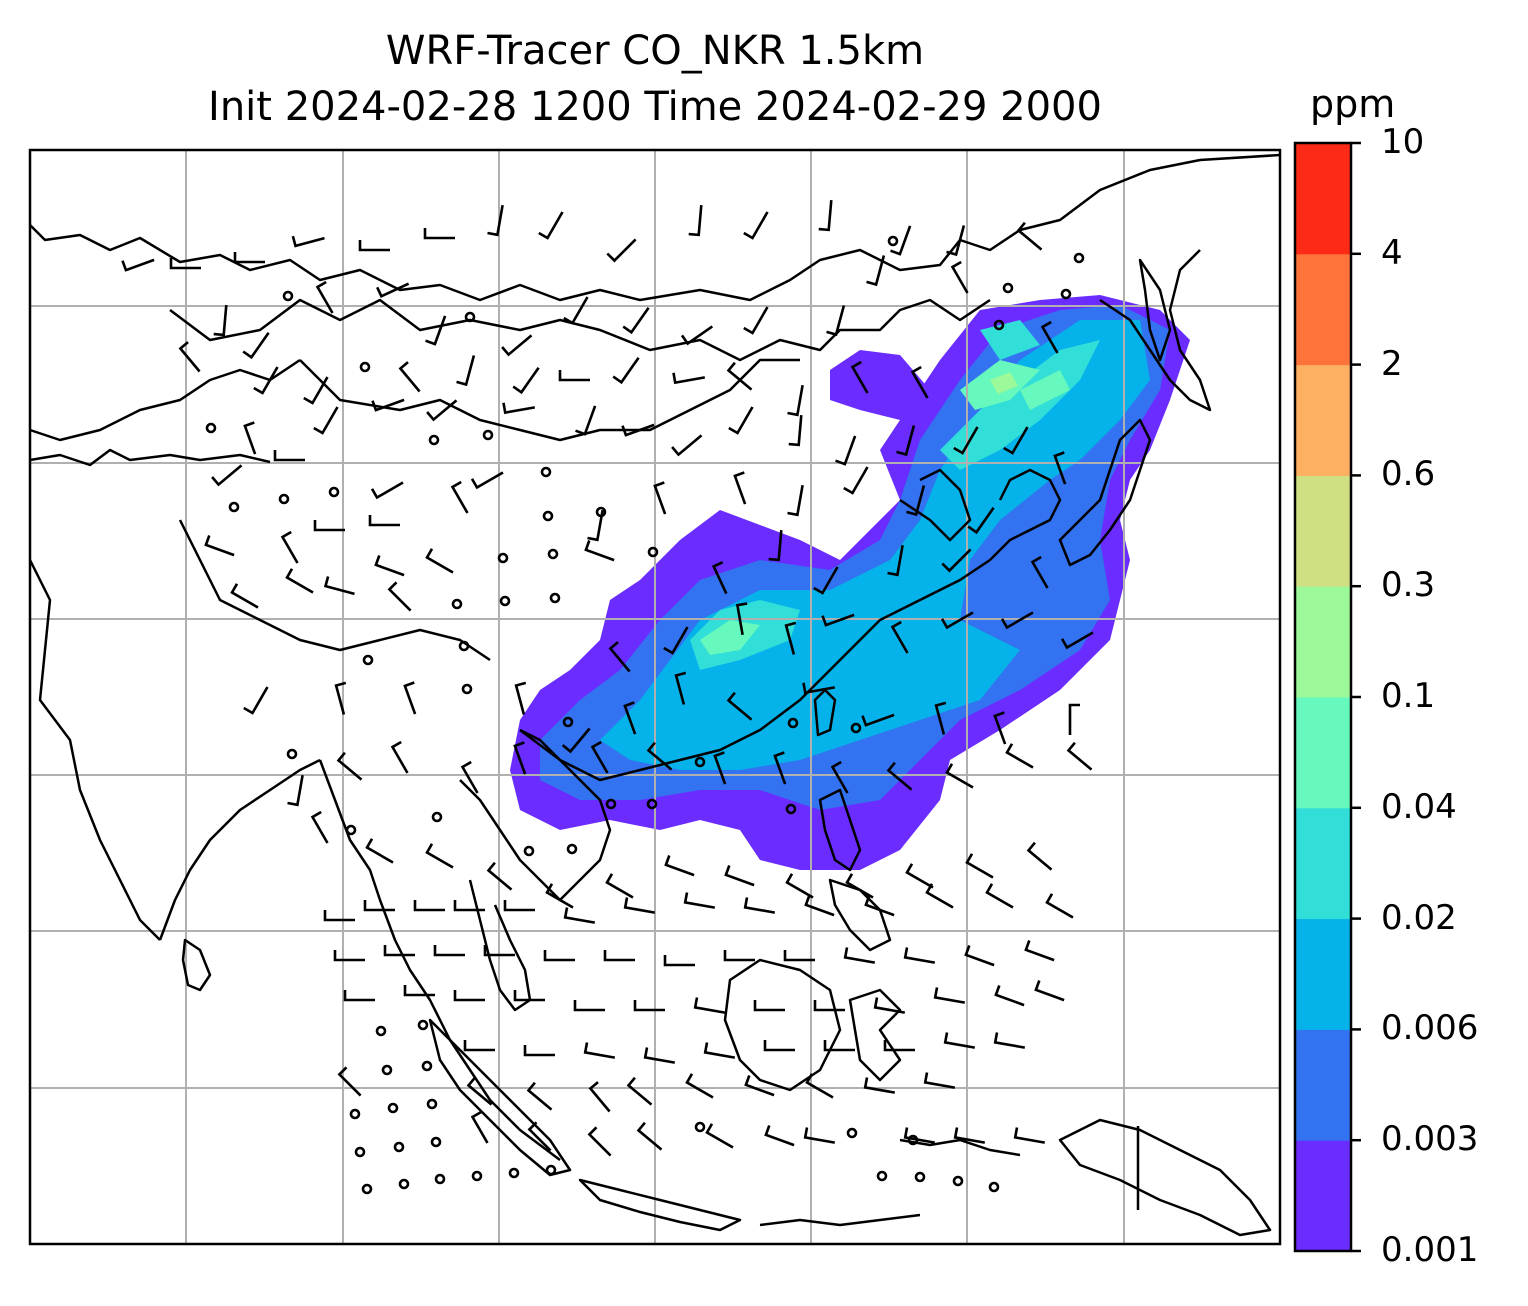  I want to click on colorbar-tick-label: 0.6, so click(1408, 474).